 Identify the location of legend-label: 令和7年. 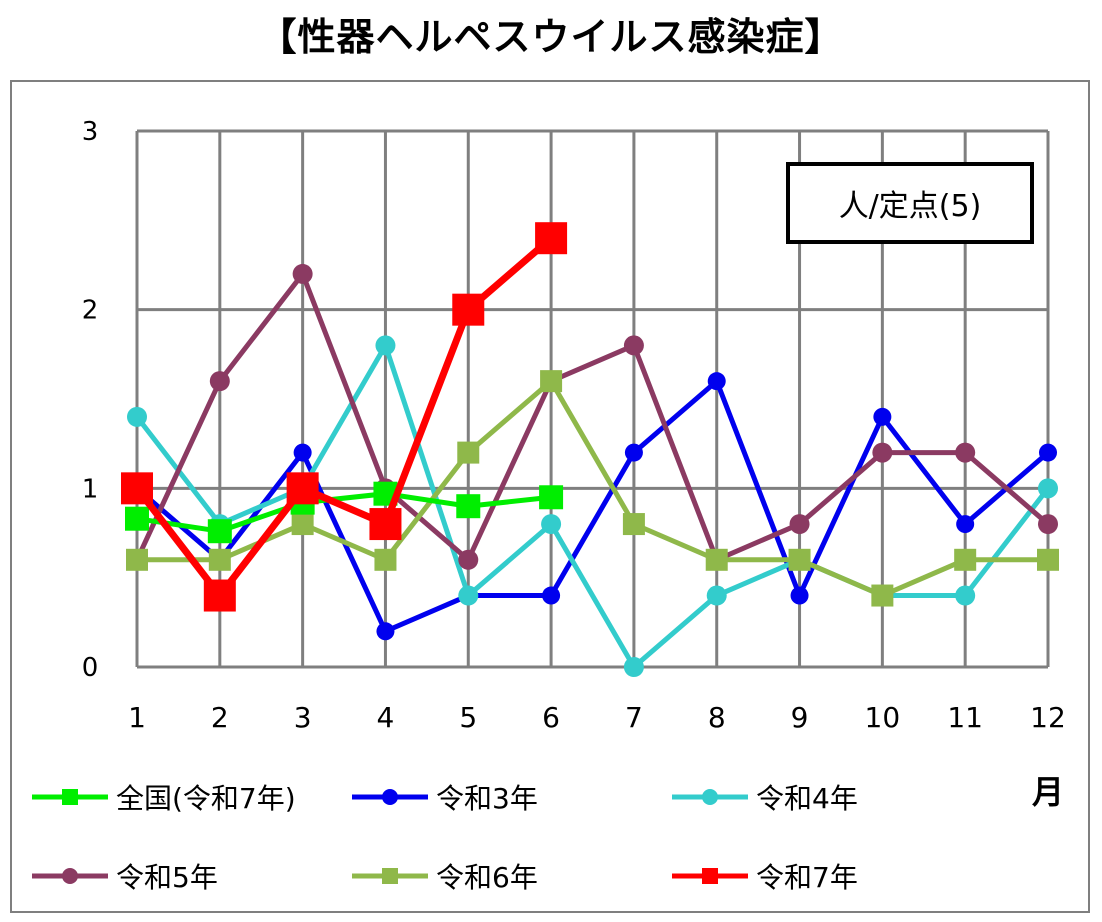
(807, 877).